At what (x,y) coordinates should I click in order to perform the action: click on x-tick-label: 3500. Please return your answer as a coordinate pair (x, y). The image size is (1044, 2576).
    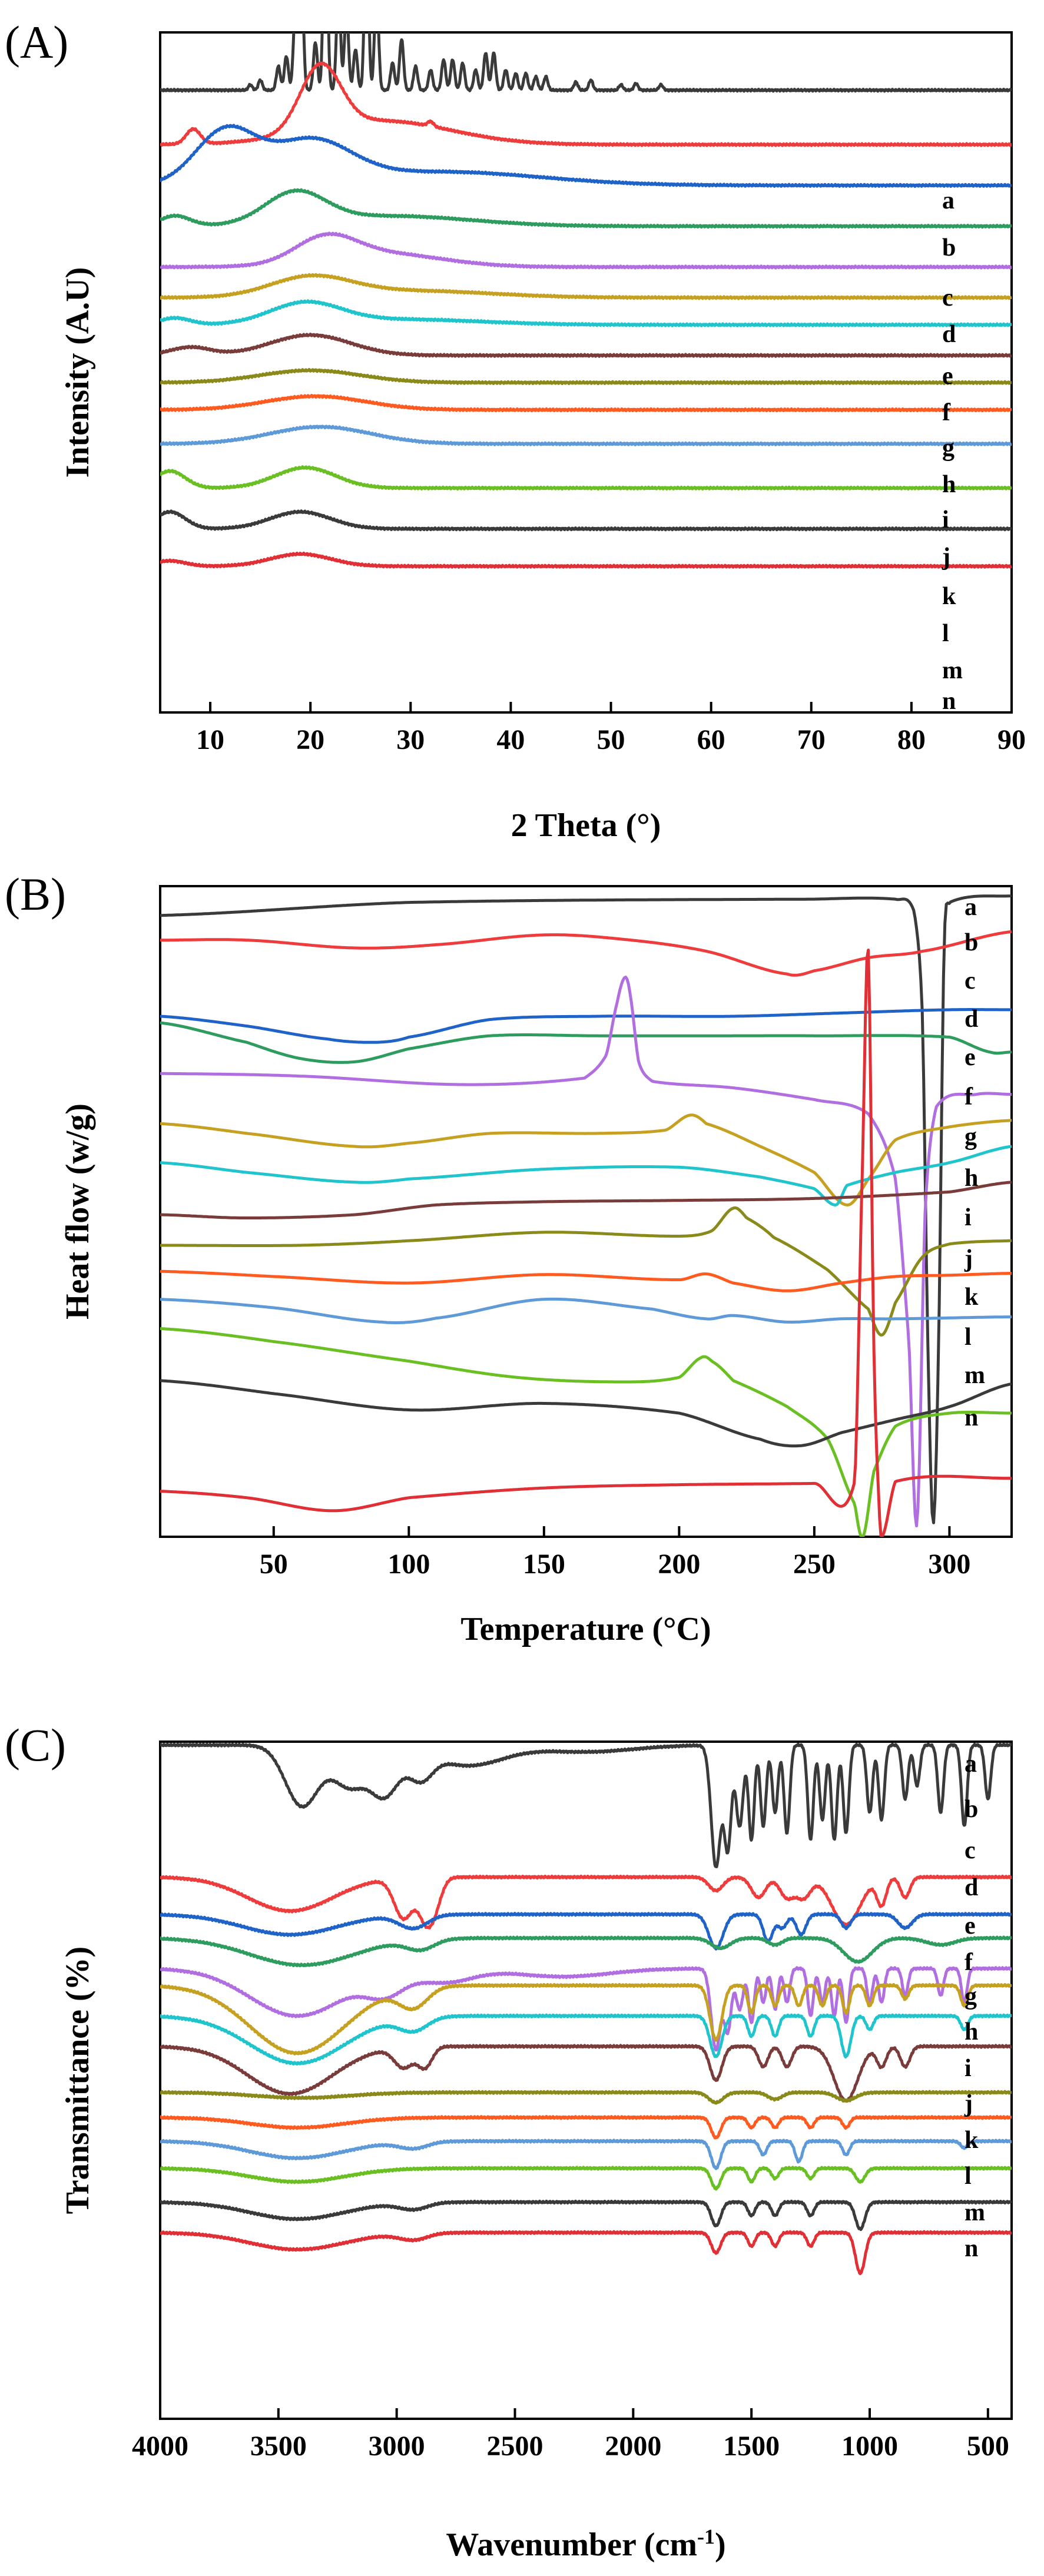
    Looking at the image, I should click on (278, 2446).